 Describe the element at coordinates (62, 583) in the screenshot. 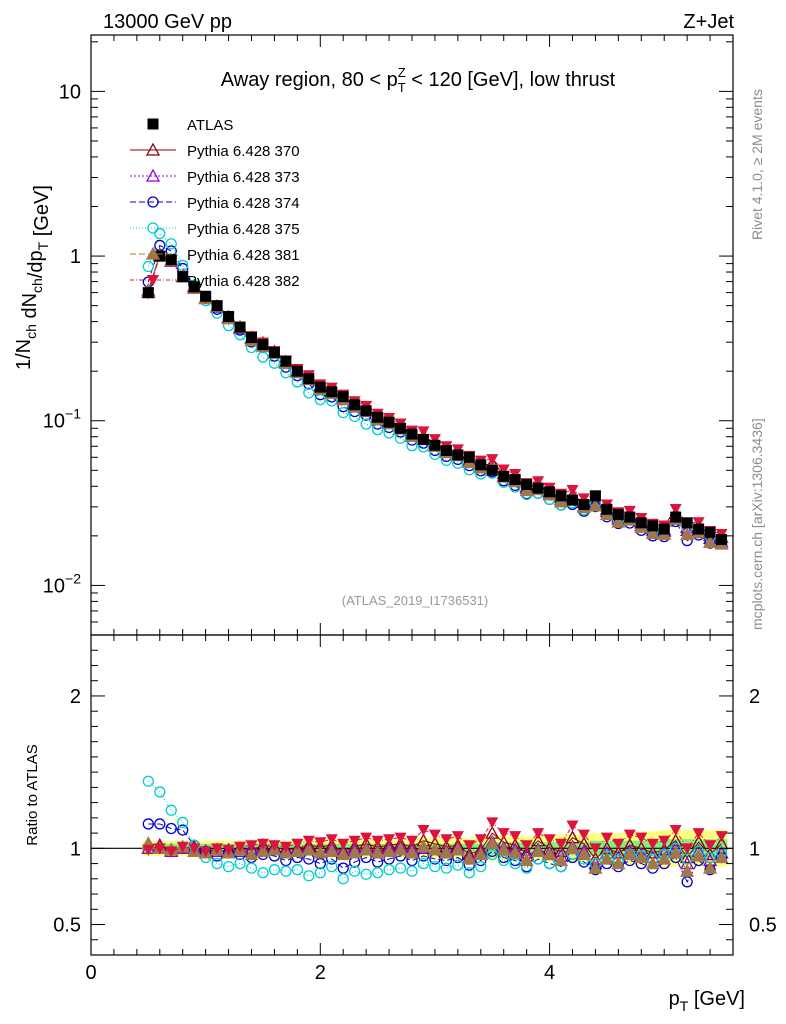

I see `y-tick-label: 10−2` at that location.